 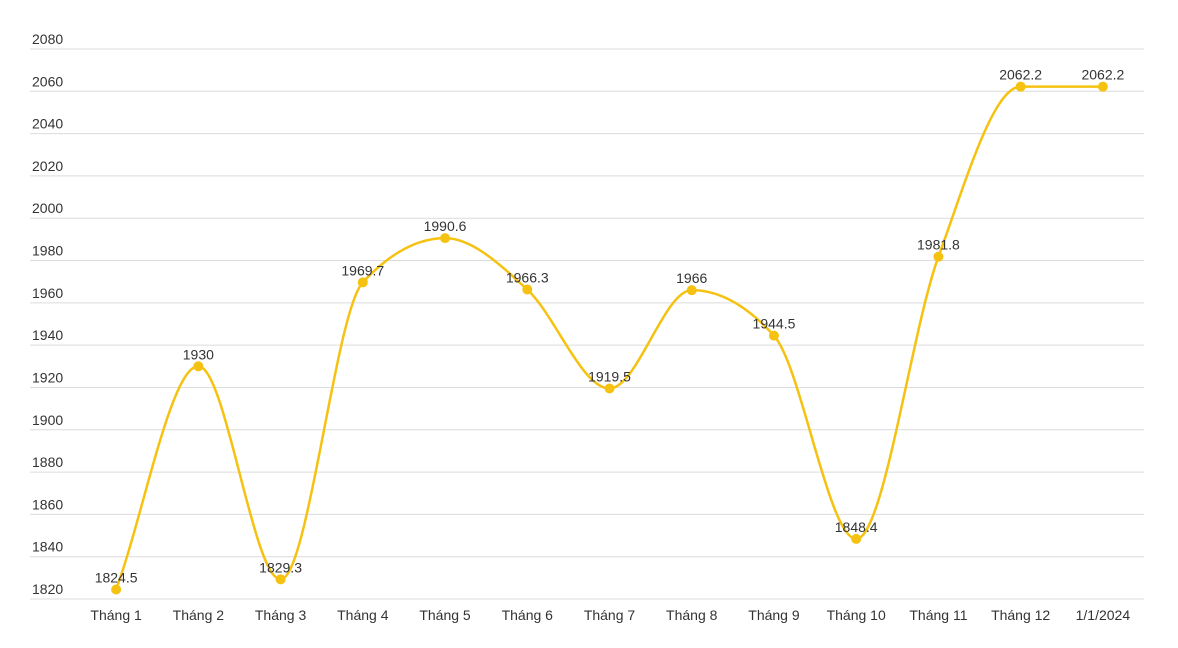 I want to click on data-label: 1966, so click(x=691, y=278).